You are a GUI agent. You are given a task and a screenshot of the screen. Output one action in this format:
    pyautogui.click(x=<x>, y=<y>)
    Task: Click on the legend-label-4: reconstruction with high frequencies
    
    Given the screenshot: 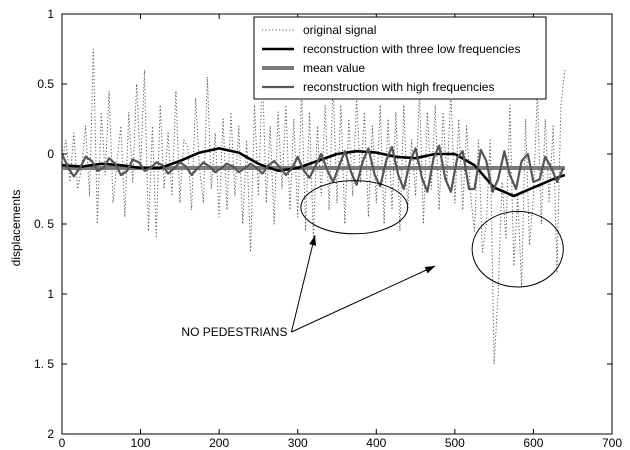 What is the action you would take?
    pyautogui.click(x=398, y=87)
    